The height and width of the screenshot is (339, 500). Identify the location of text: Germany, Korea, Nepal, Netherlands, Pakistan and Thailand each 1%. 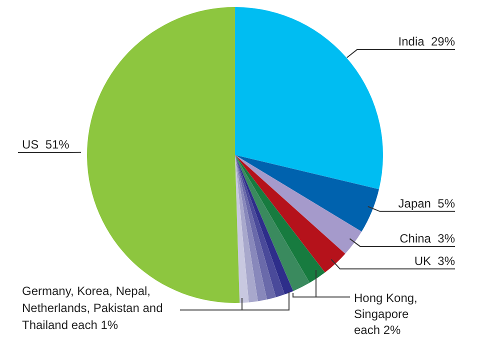
(93, 308).